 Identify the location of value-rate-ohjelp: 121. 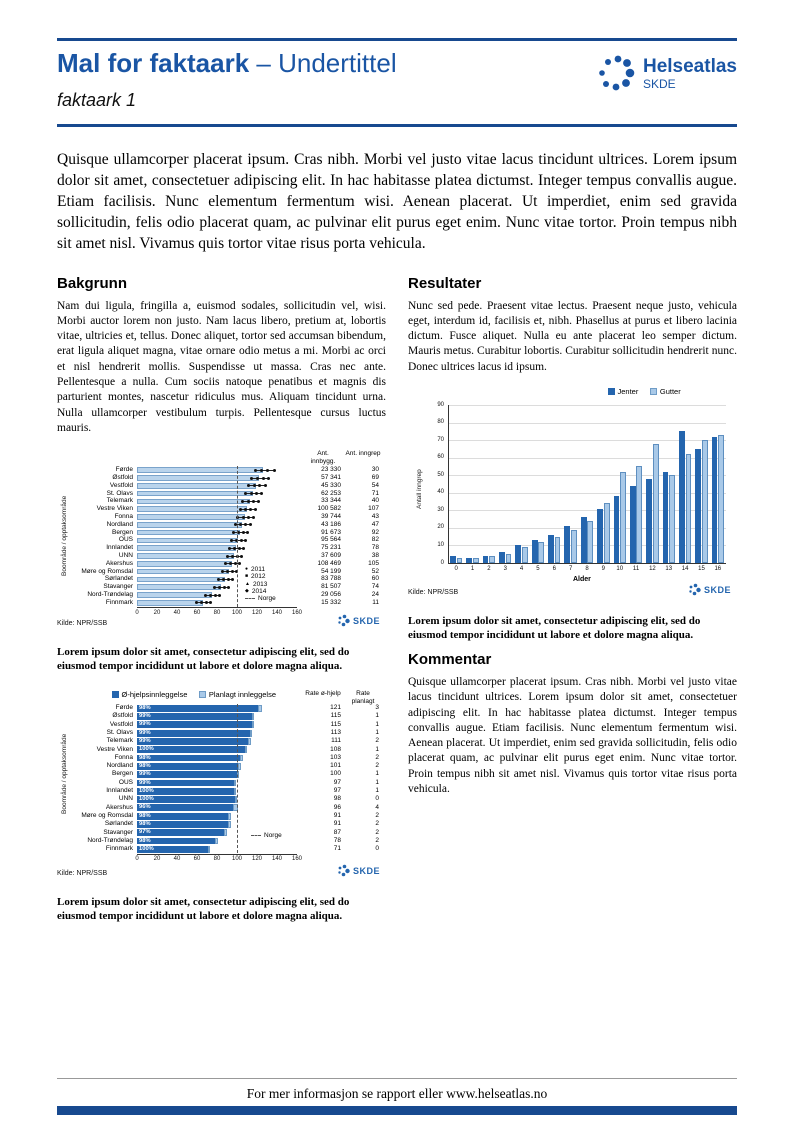
(335, 708).